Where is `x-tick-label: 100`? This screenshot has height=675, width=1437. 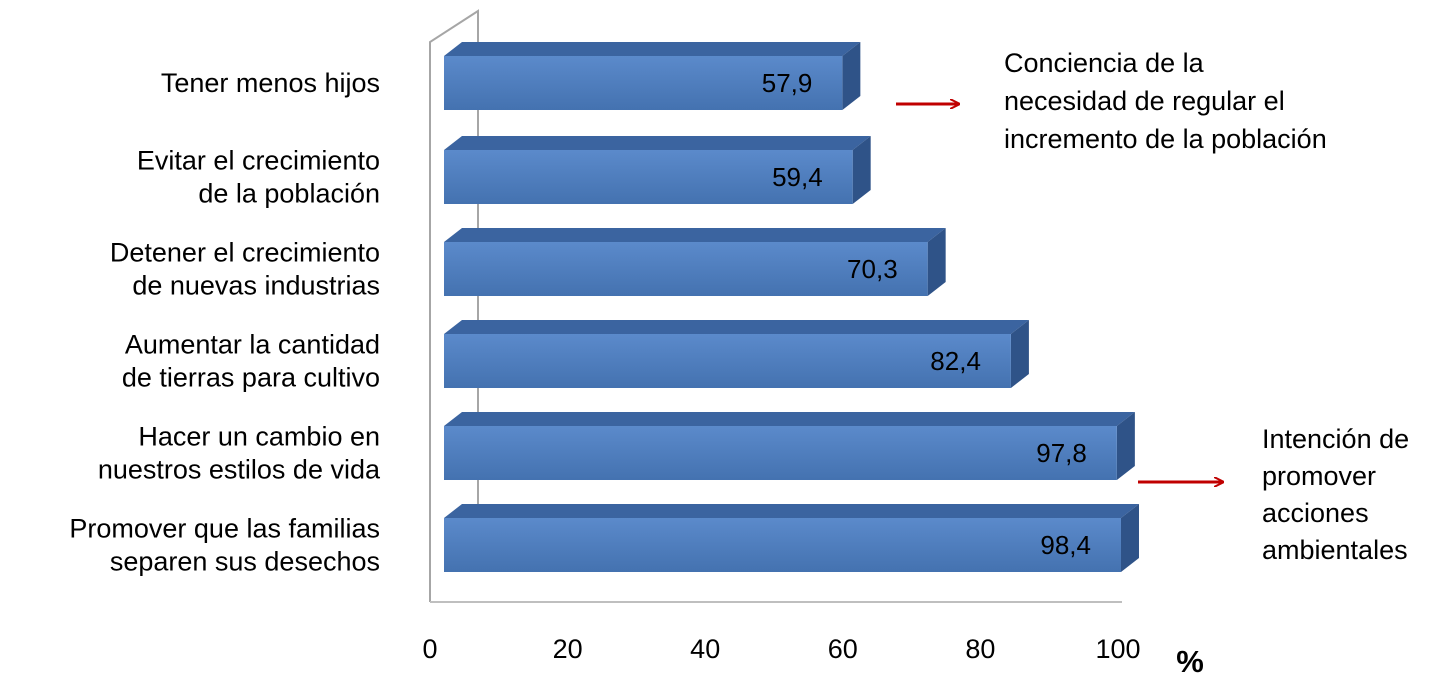 x-tick-label: 100 is located at coordinates (1117, 649).